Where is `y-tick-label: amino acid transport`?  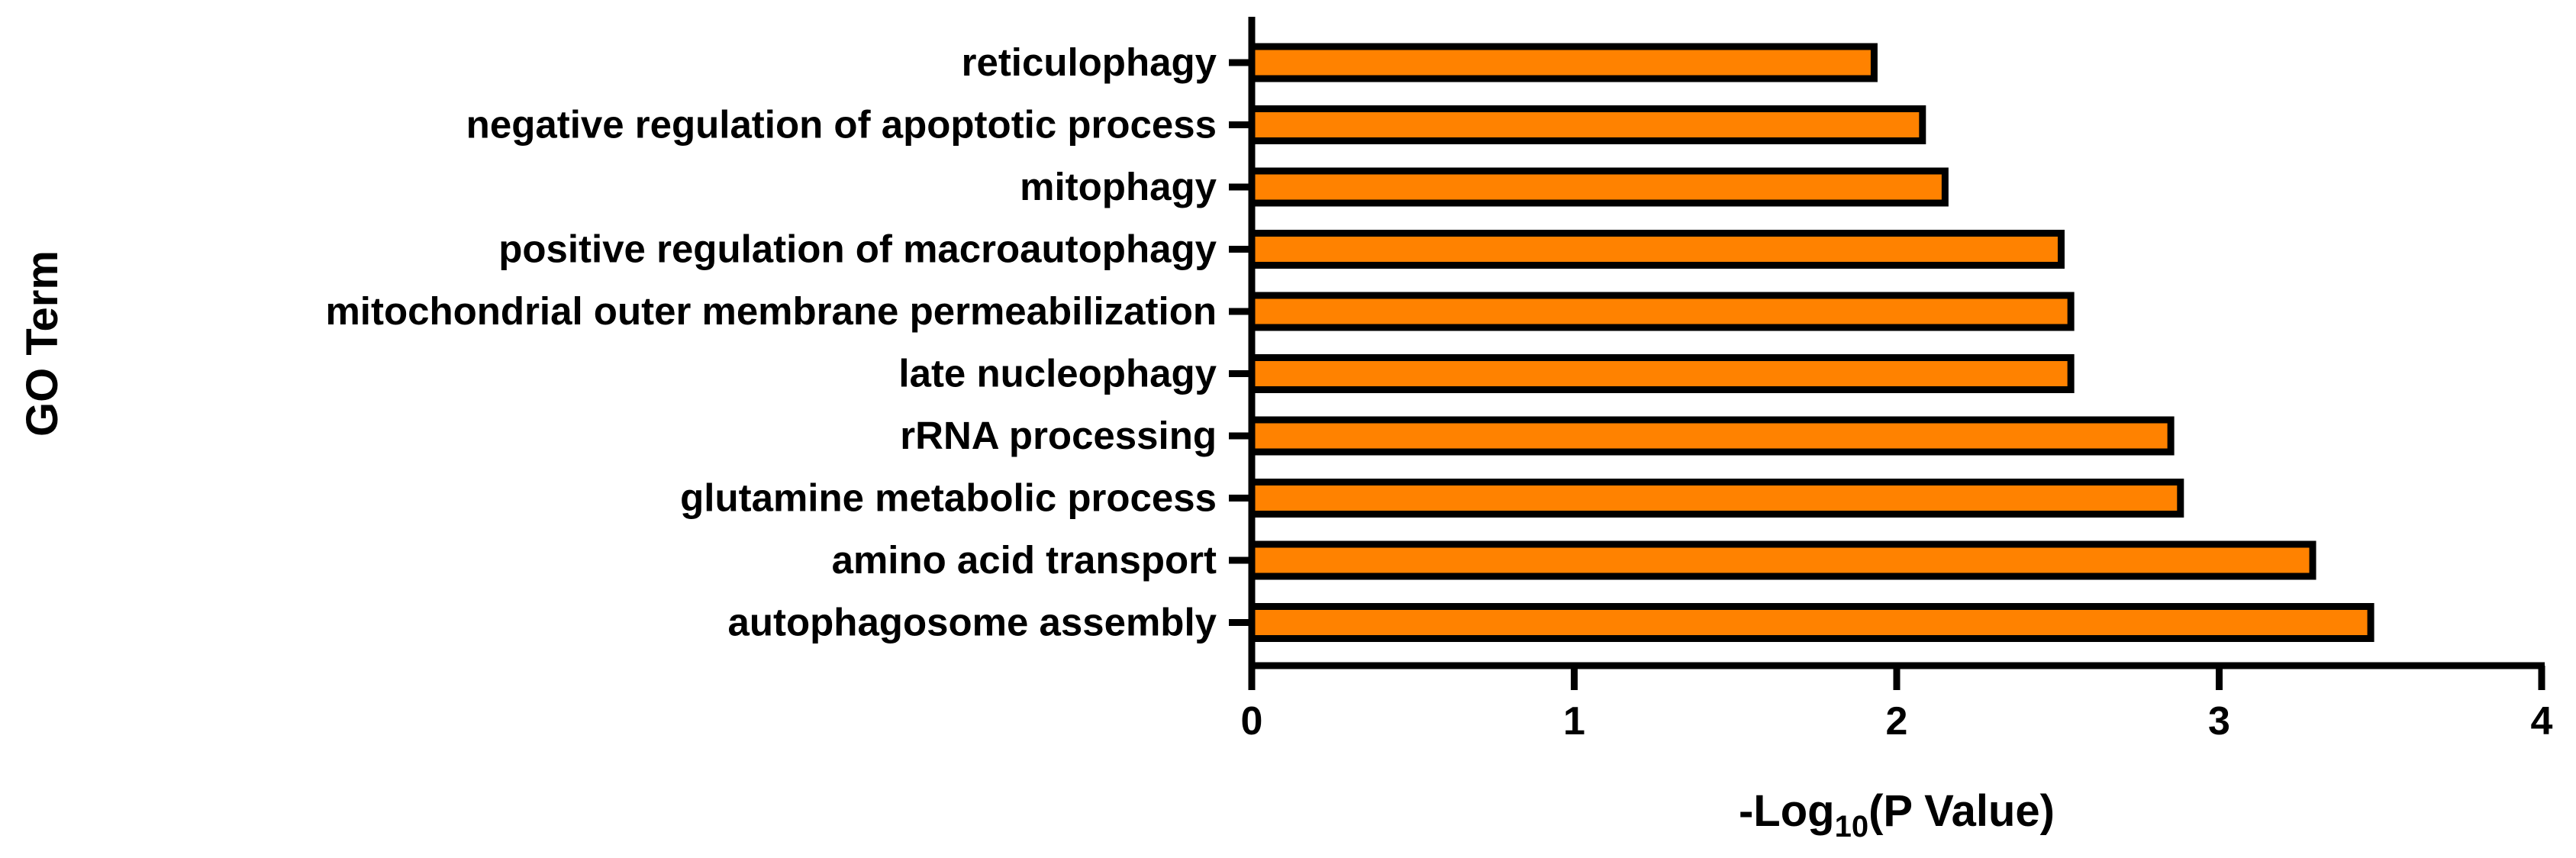 y-tick-label: amino acid transport is located at coordinates (1024, 560).